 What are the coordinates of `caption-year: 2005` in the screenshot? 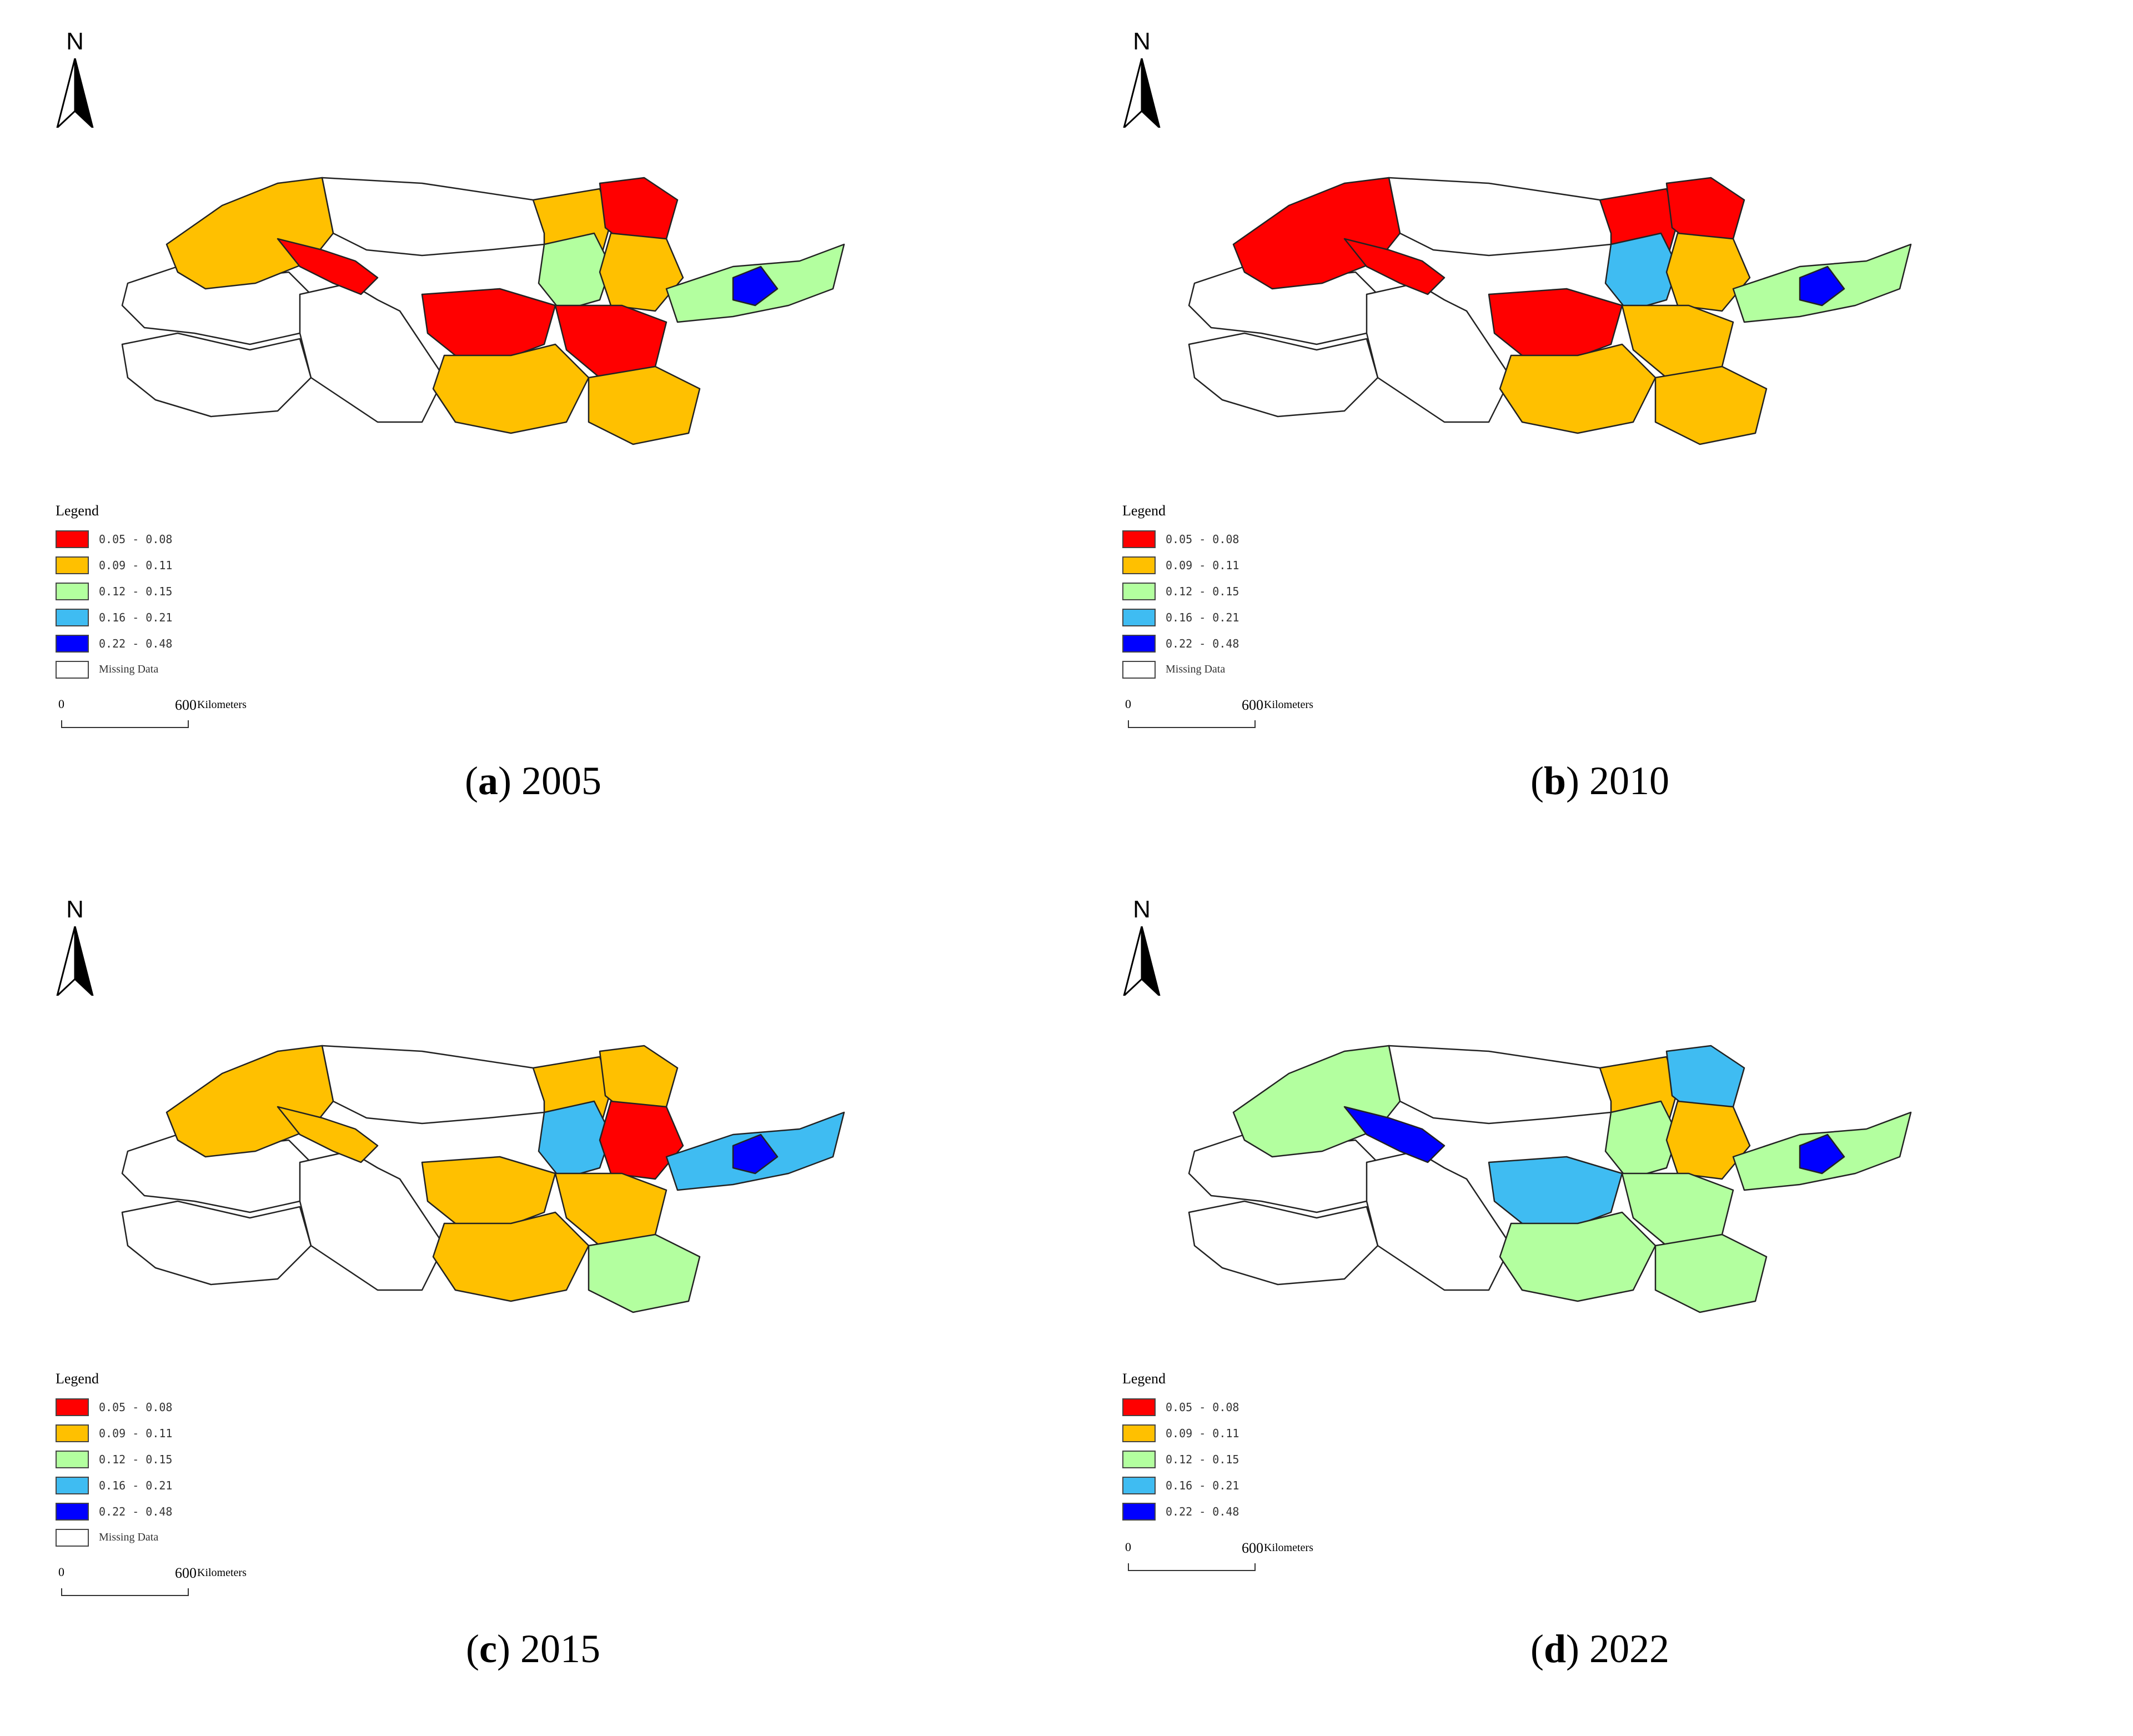 It's located at (561, 781).